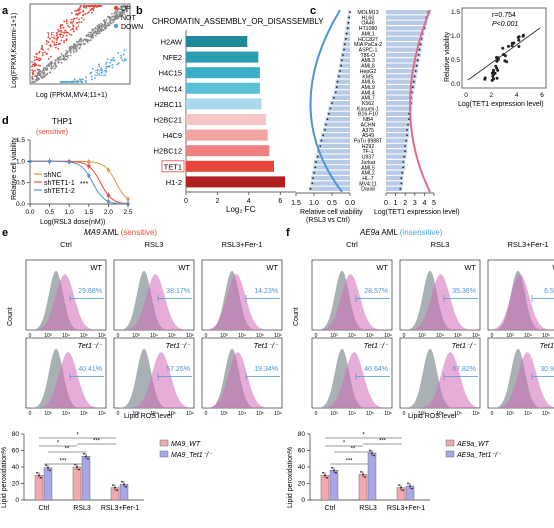 The width and height of the screenshot is (554, 528). Describe the element at coordinates (466, 95) in the screenshot. I see `tick-label: 0` at that location.